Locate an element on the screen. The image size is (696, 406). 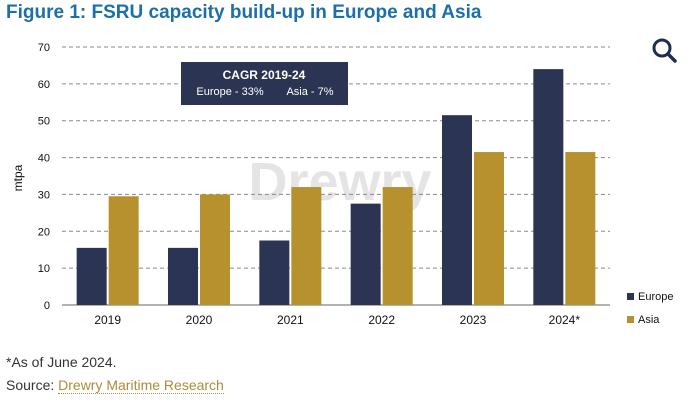
search-button is located at coordinates (665, 51).